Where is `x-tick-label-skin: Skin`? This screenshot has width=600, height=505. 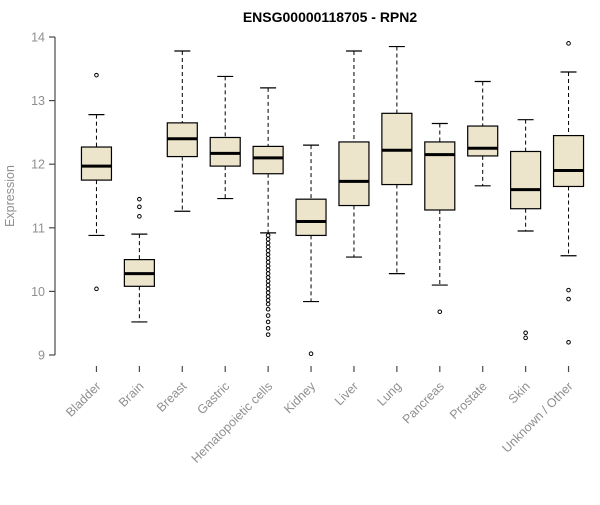 x-tick-label-skin: Skin is located at coordinates (519, 392).